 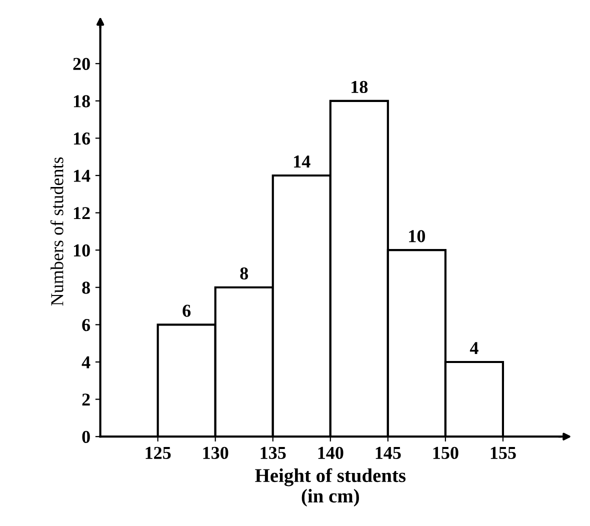 I want to click on x-tick-label: 130, so click(x=215, y=453).